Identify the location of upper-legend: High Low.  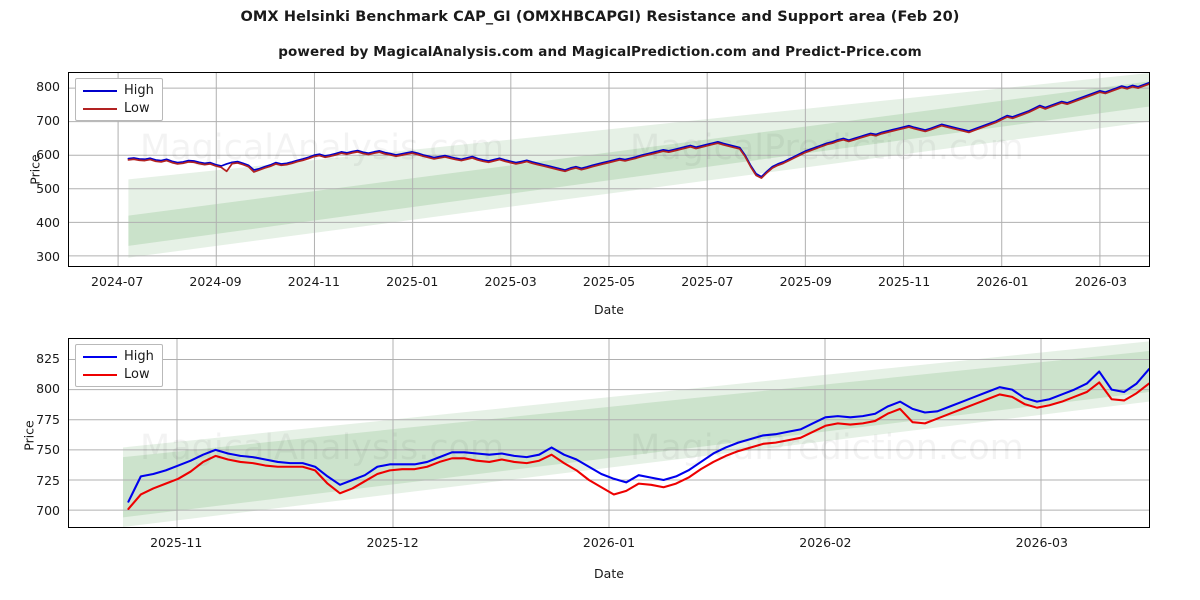
(119, 99).